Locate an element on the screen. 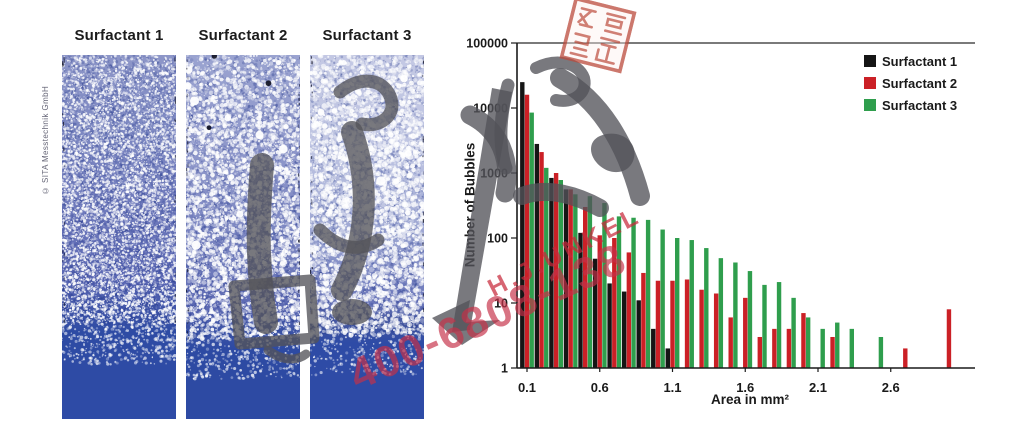 Image resolution: width=1034 pixels, height=443 pixels. bar-surfactant-3-x2 is located at coordinates (808, 342).